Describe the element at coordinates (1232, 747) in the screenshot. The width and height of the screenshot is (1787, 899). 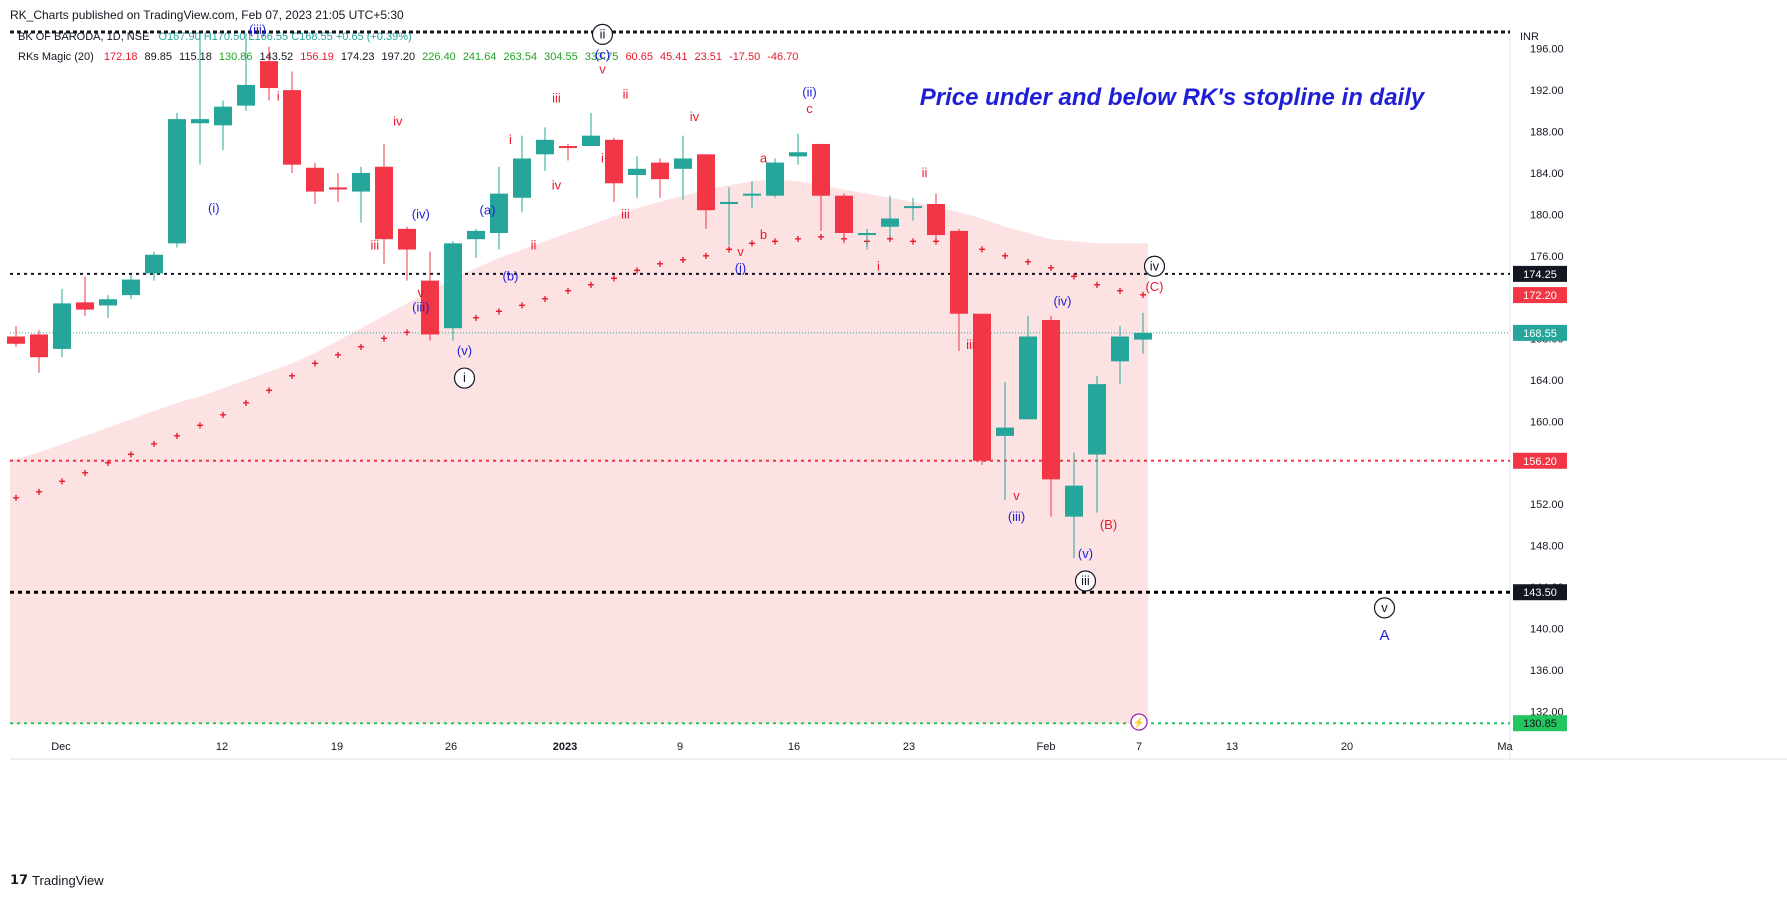
I see `x-tick-label: 13` at that location.